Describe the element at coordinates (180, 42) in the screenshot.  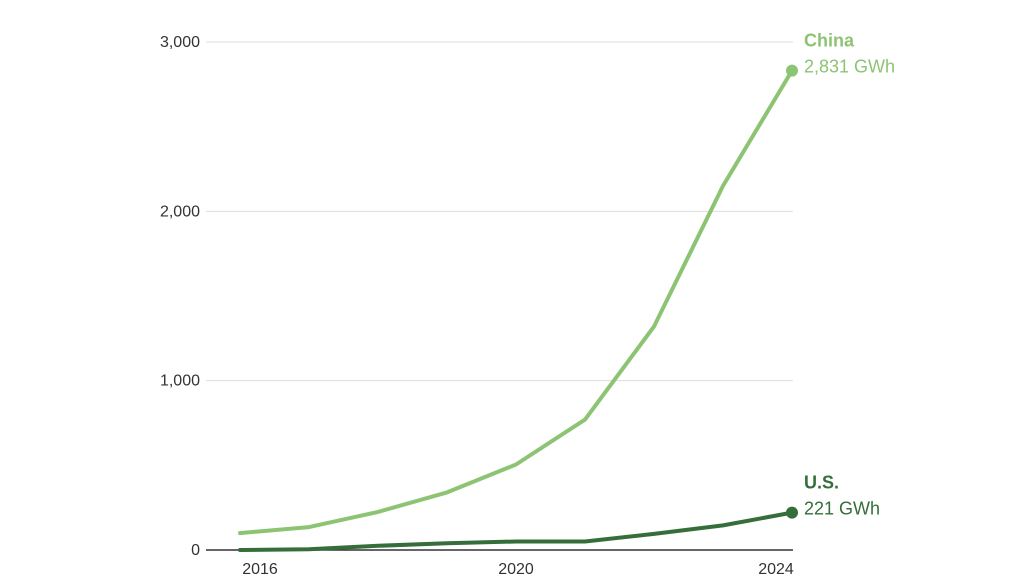
I see `y-tick-label-3000: 3,000` at that location.